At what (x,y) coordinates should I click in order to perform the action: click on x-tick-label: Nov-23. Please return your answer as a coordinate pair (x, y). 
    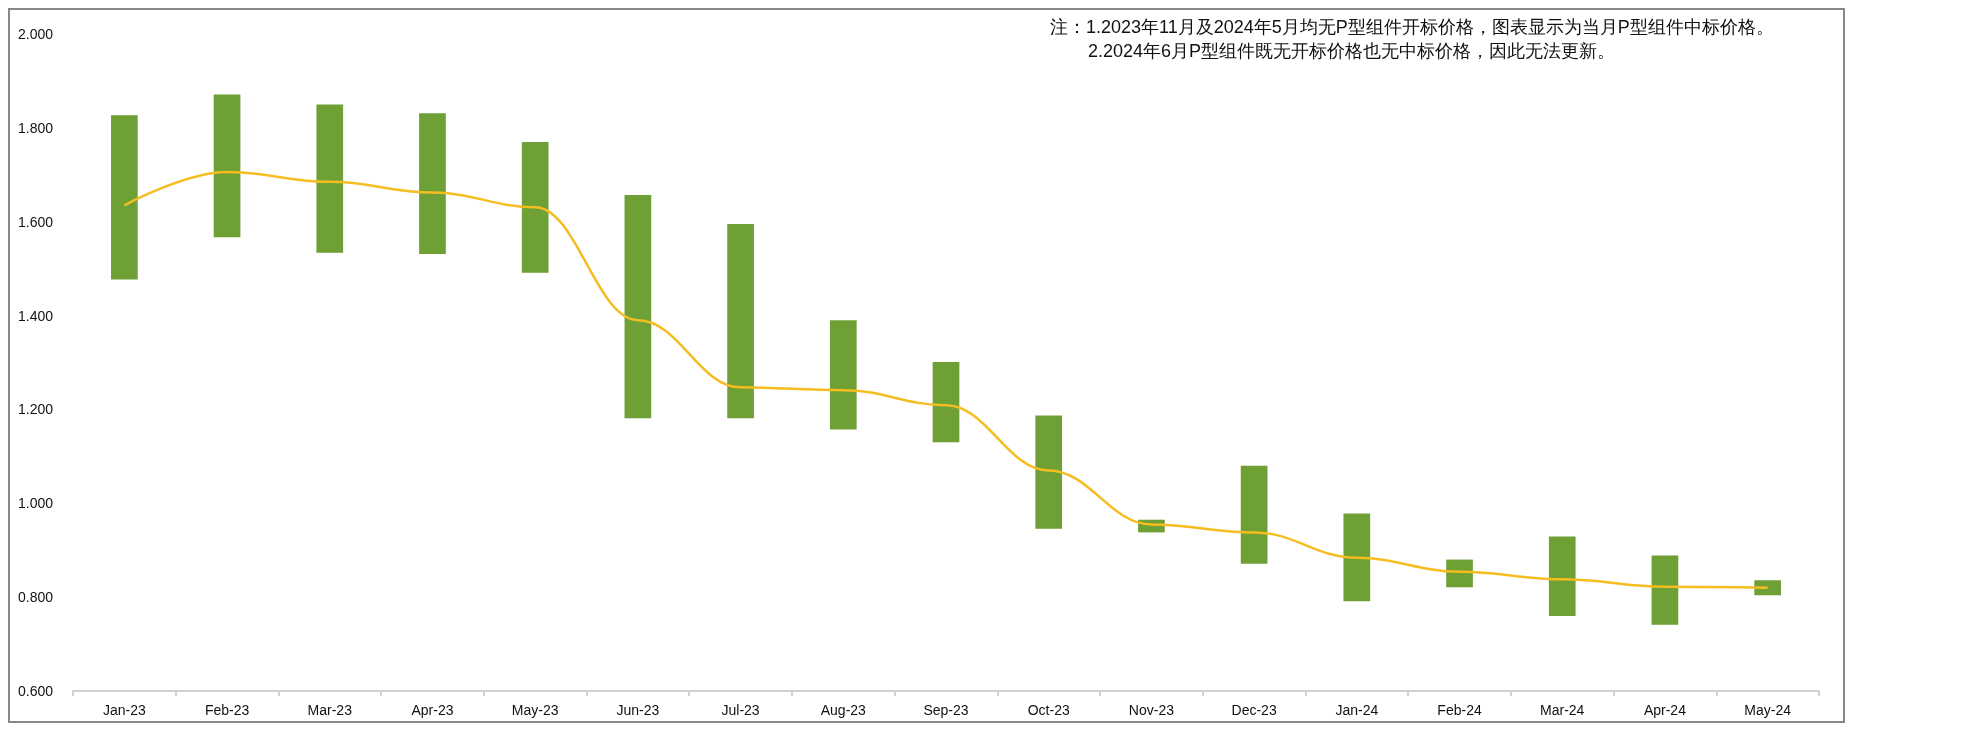
    Looking at the image, I should click on (1151, 710).